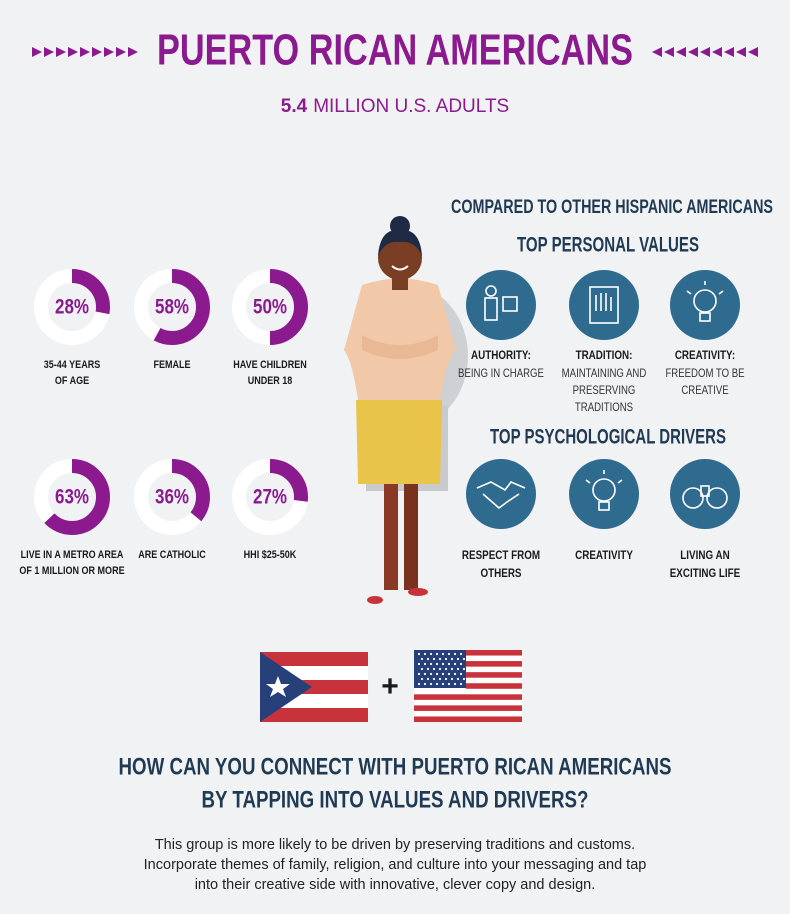  I want to click on subtitle: 5.4 MILLION U.S. ADULTS, so click(395, 106).